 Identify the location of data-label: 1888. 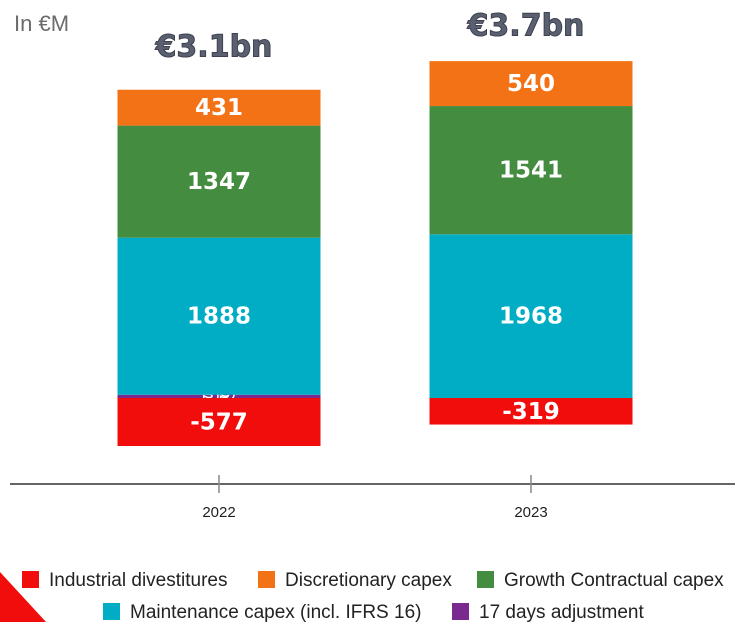
(219, 317).